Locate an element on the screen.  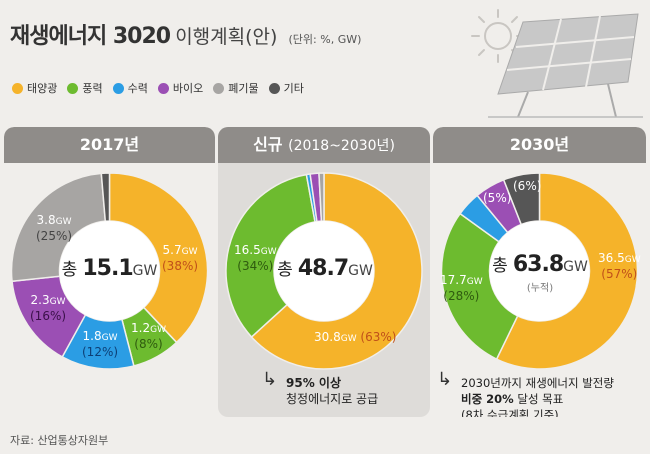
solar-panel-icon is located at coordinates (565, 65).